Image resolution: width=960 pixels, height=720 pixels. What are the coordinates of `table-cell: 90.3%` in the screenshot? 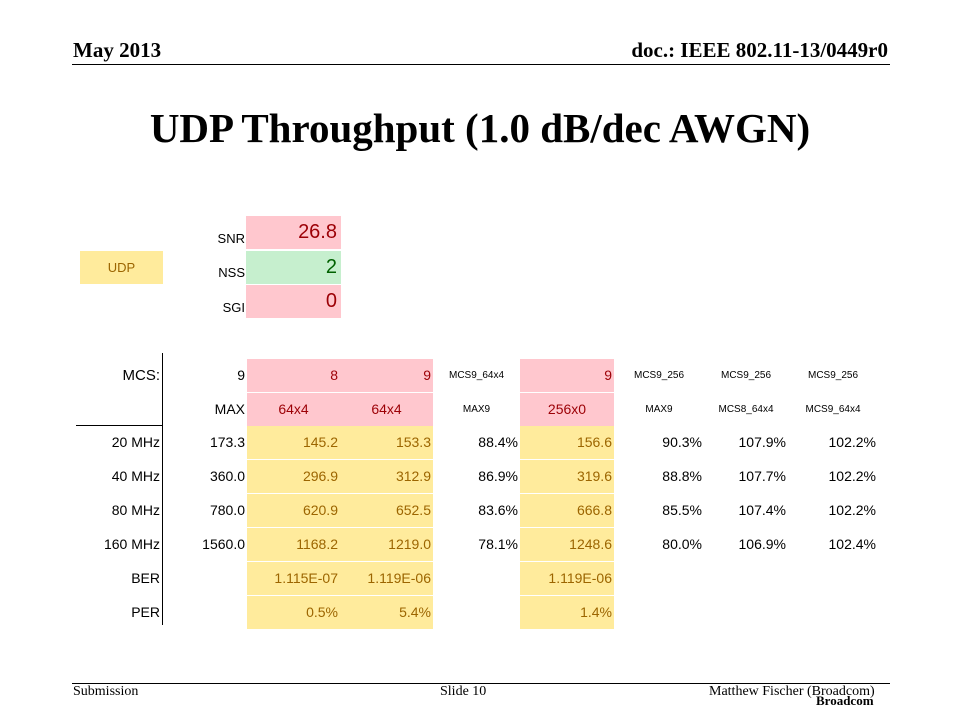 It's located at (682, 442).